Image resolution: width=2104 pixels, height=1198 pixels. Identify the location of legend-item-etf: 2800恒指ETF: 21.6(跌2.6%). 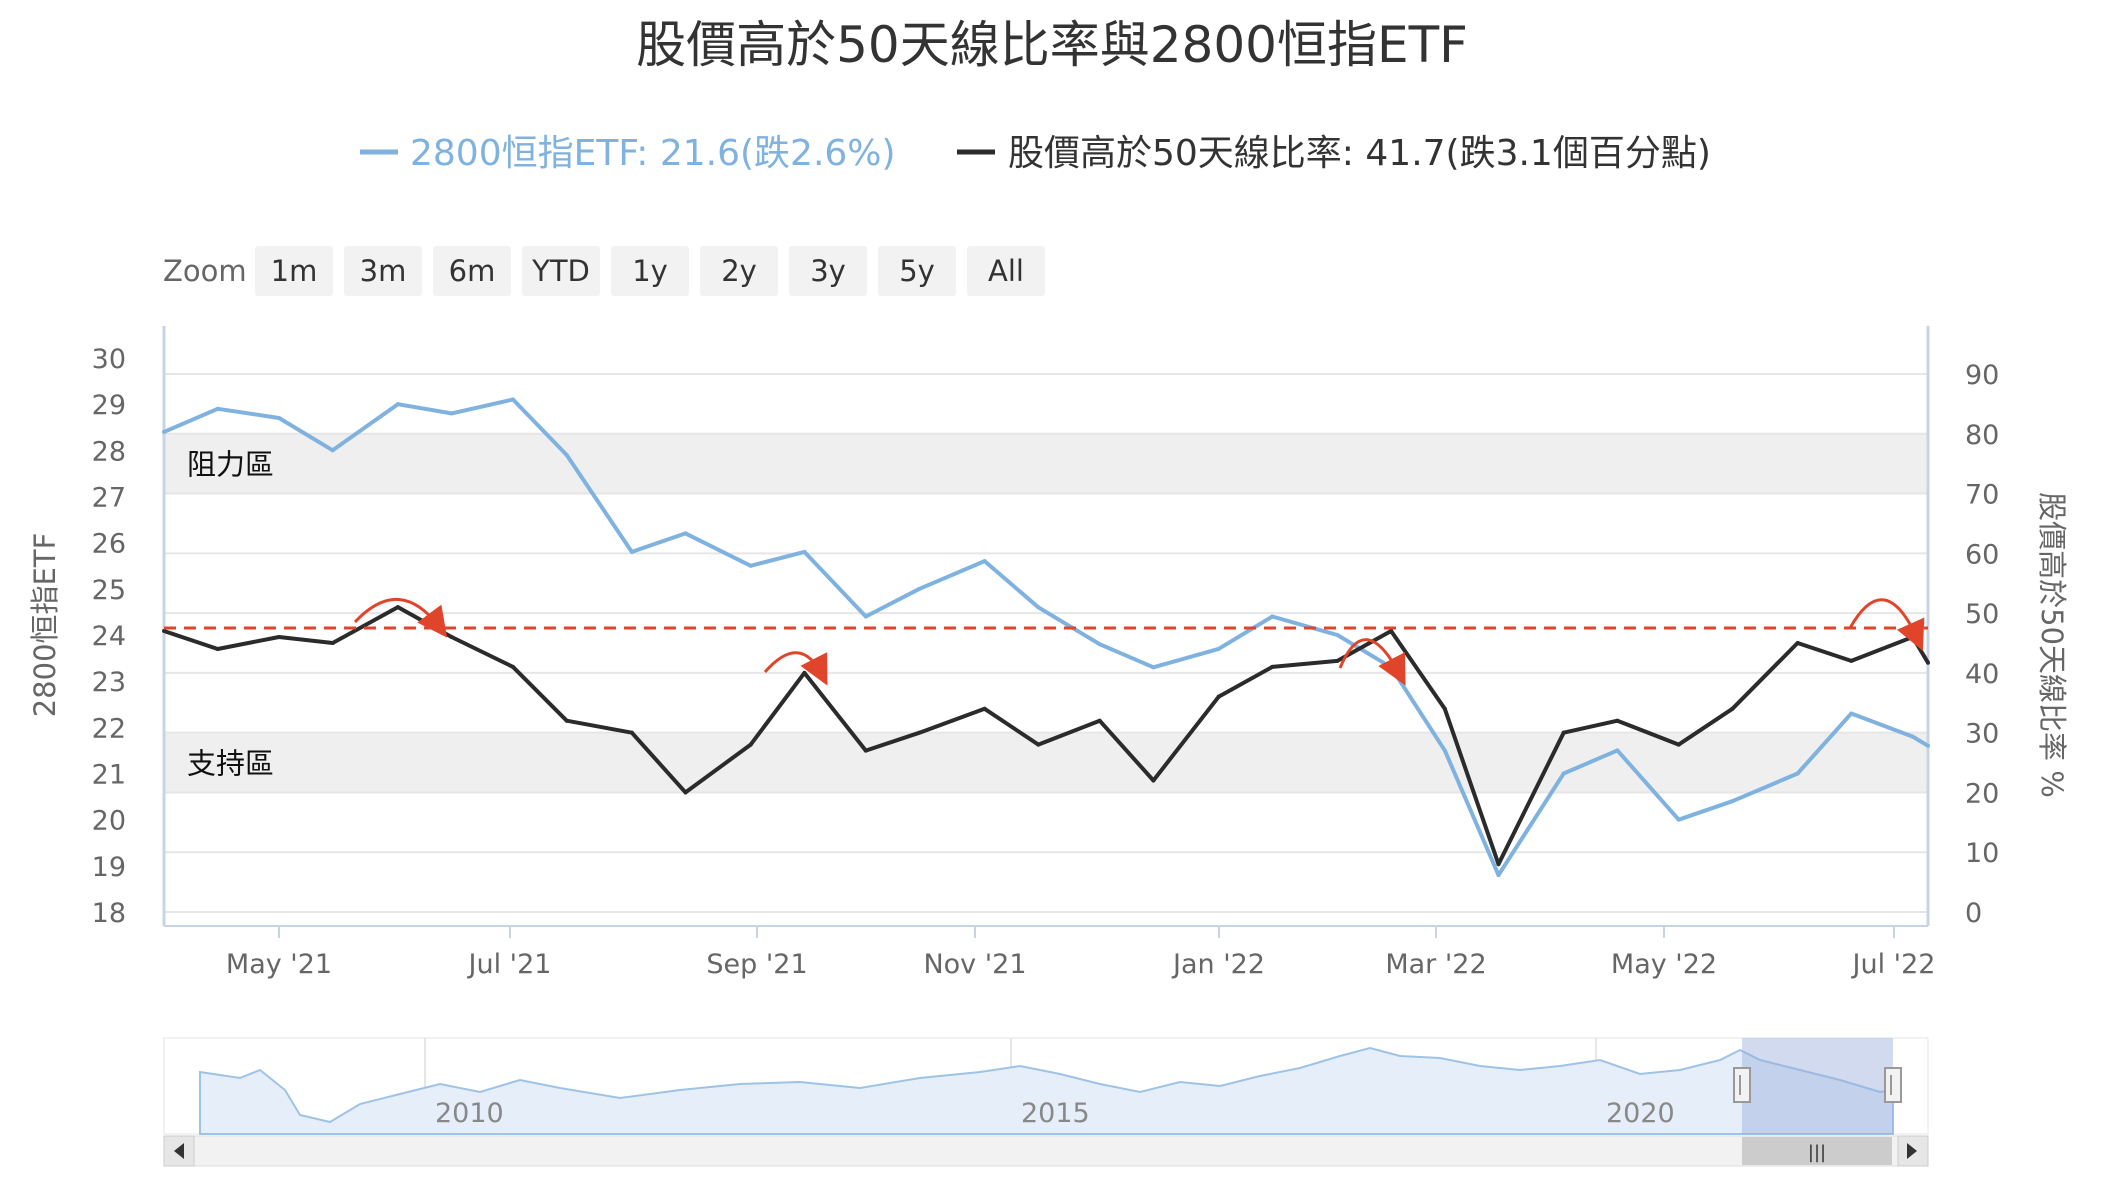
(628, 153).